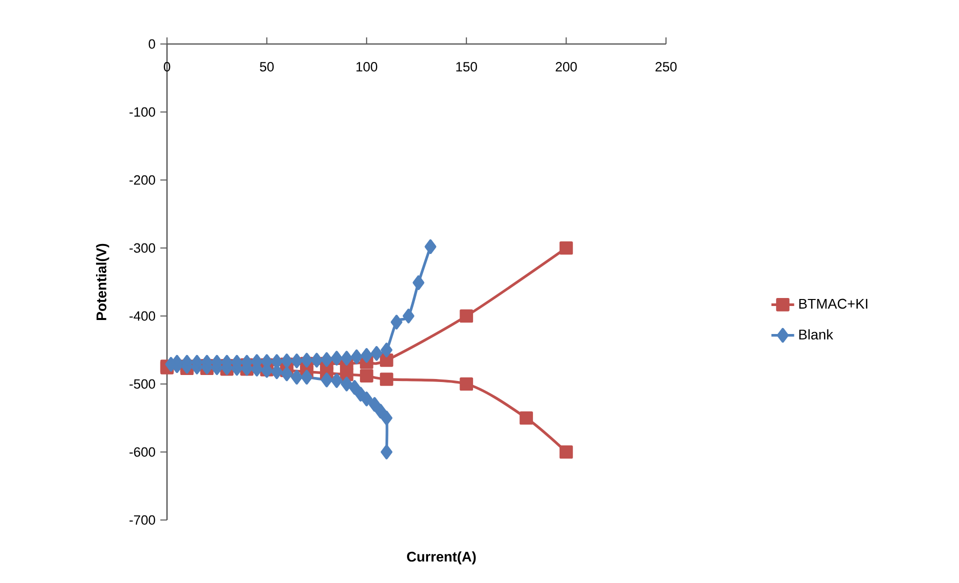 This screenshot has width=959, height=583. Describe the element at coordinates (143, 316) in the screenshot. I see `y-tick-label: -400` at that location.